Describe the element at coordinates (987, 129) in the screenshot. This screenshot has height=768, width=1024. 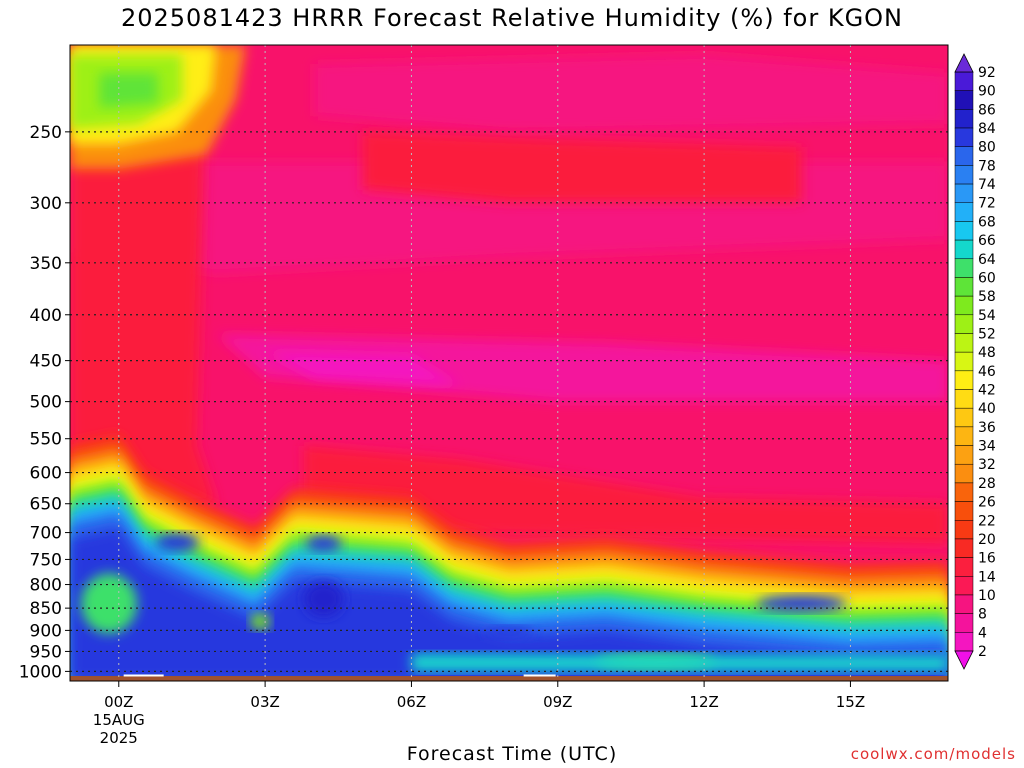
I see `colorbar-label-3: 84` at that location.